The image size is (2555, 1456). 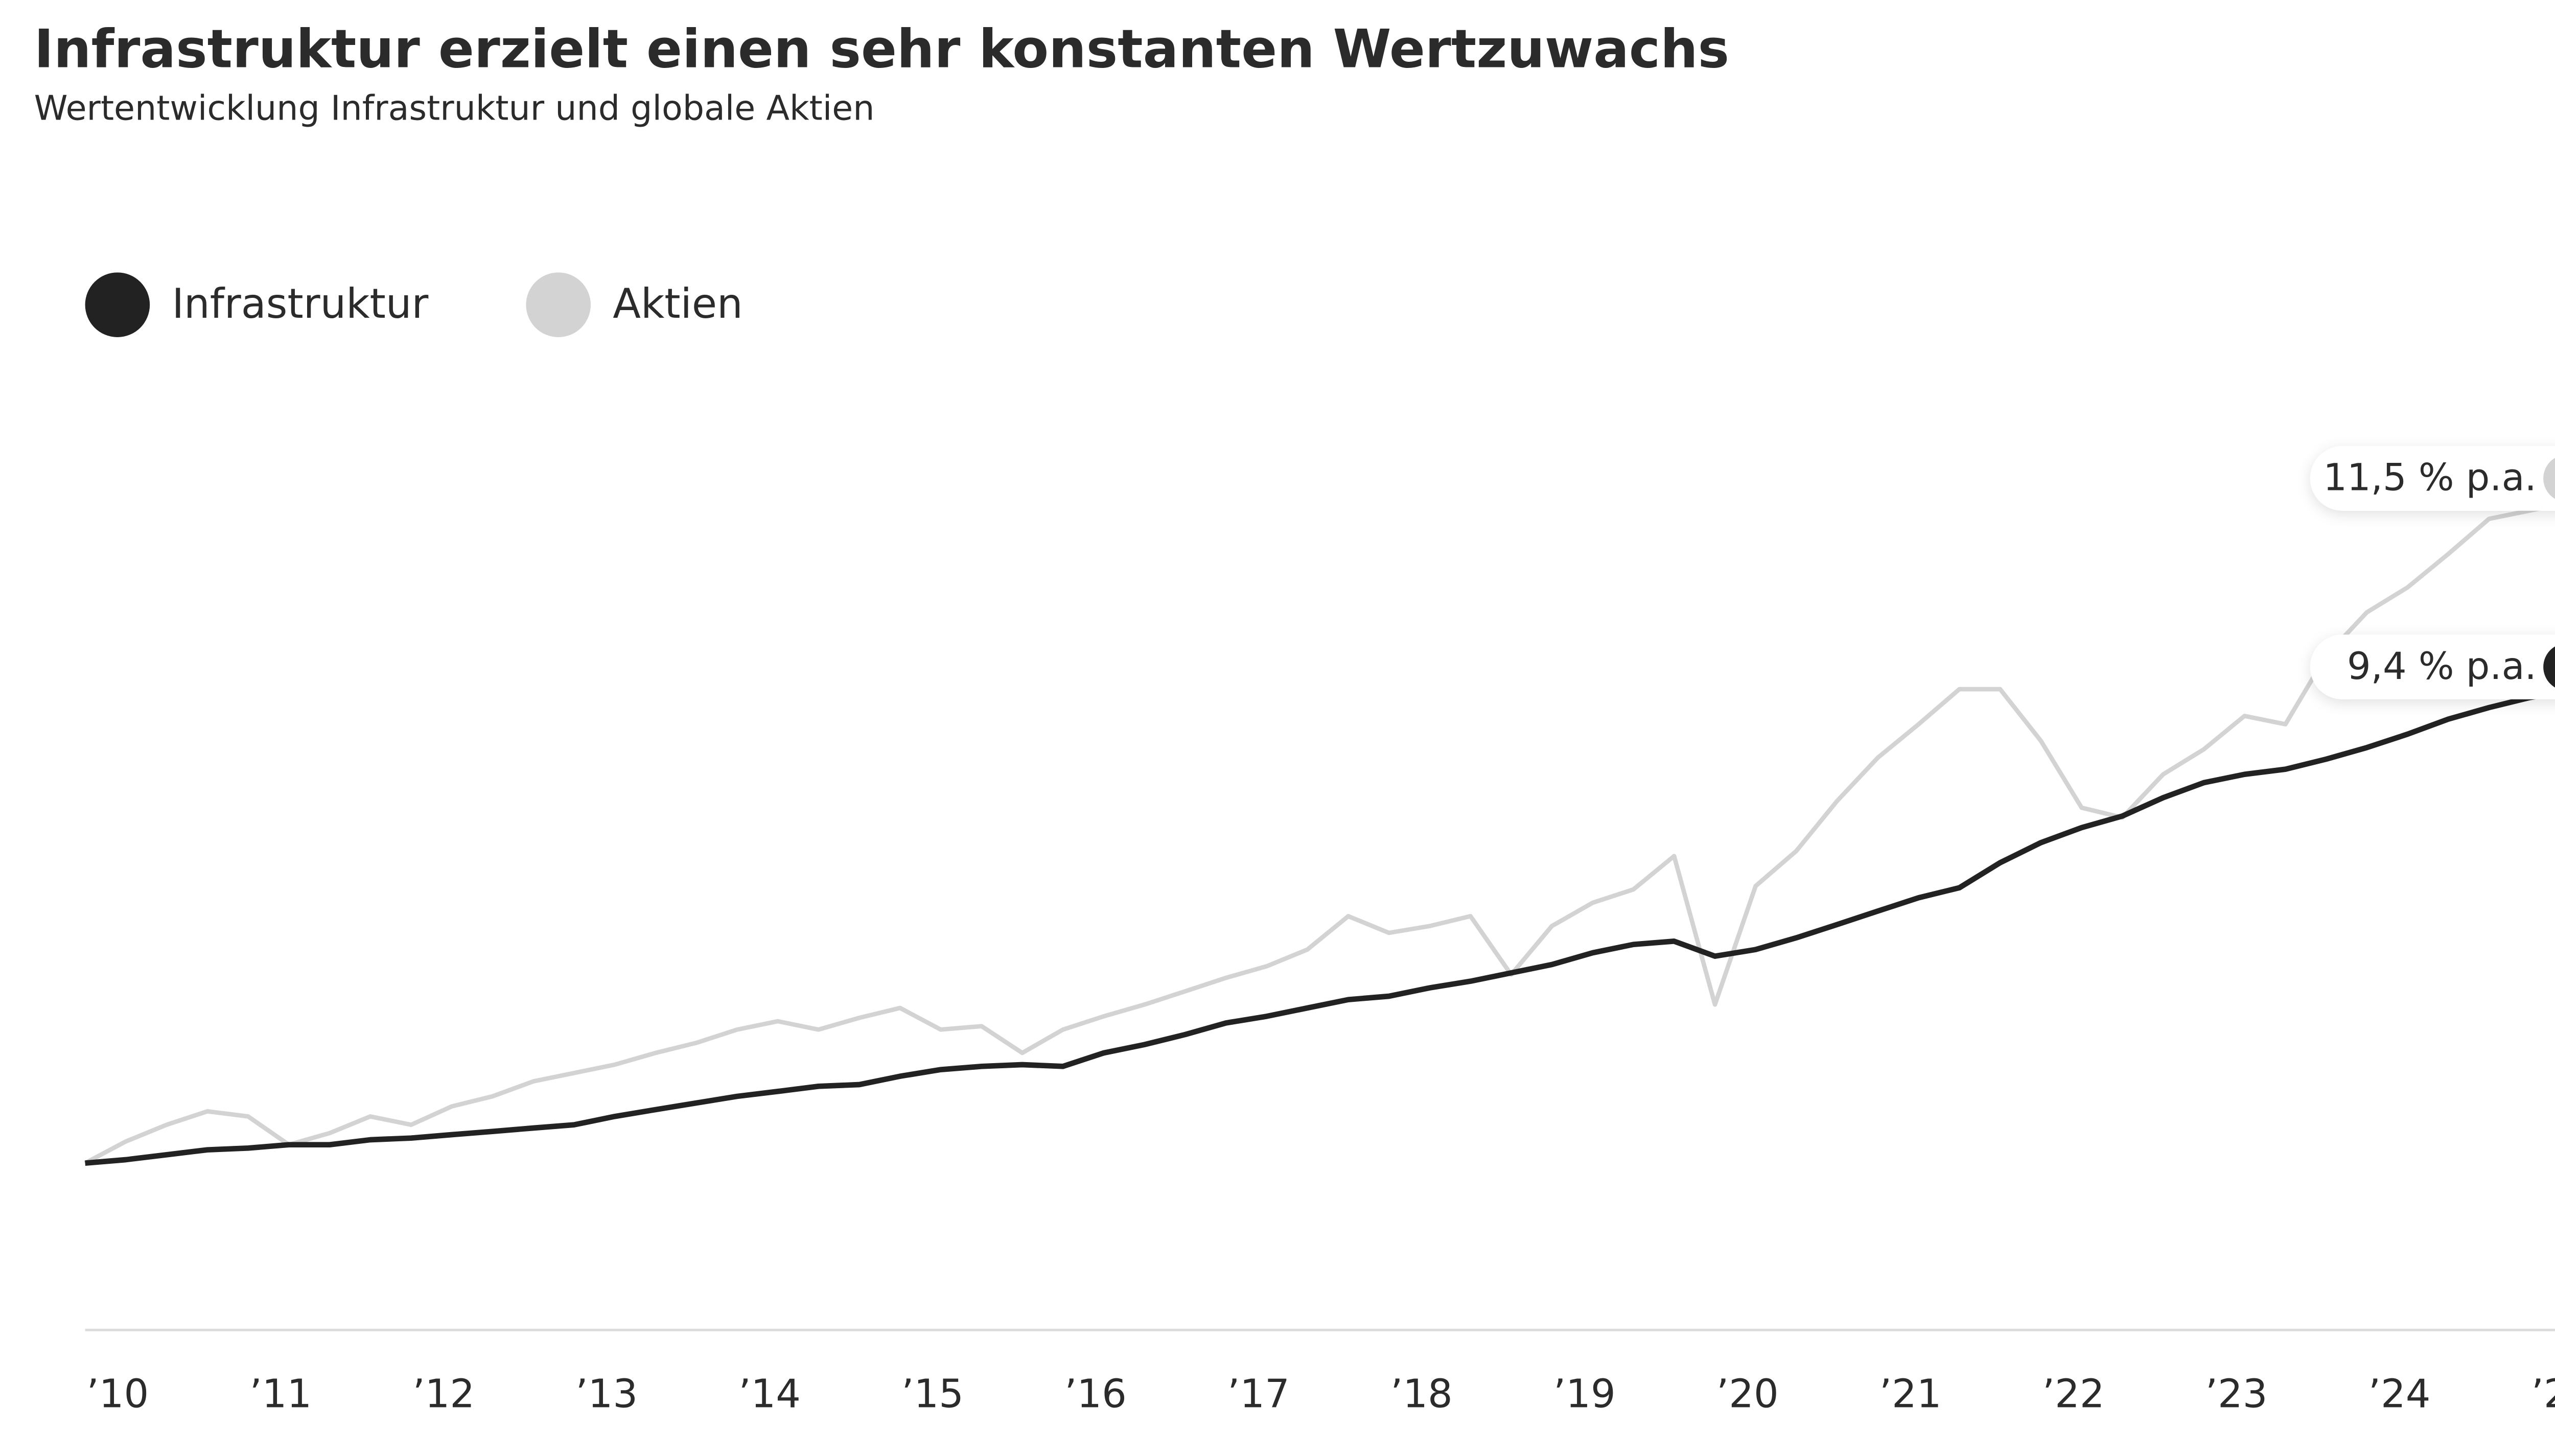 What do you see at coordinates (2236, 1394) in the screenshot?
I see `x-tick-label: ’23` at bounding box center [2236, 1394].